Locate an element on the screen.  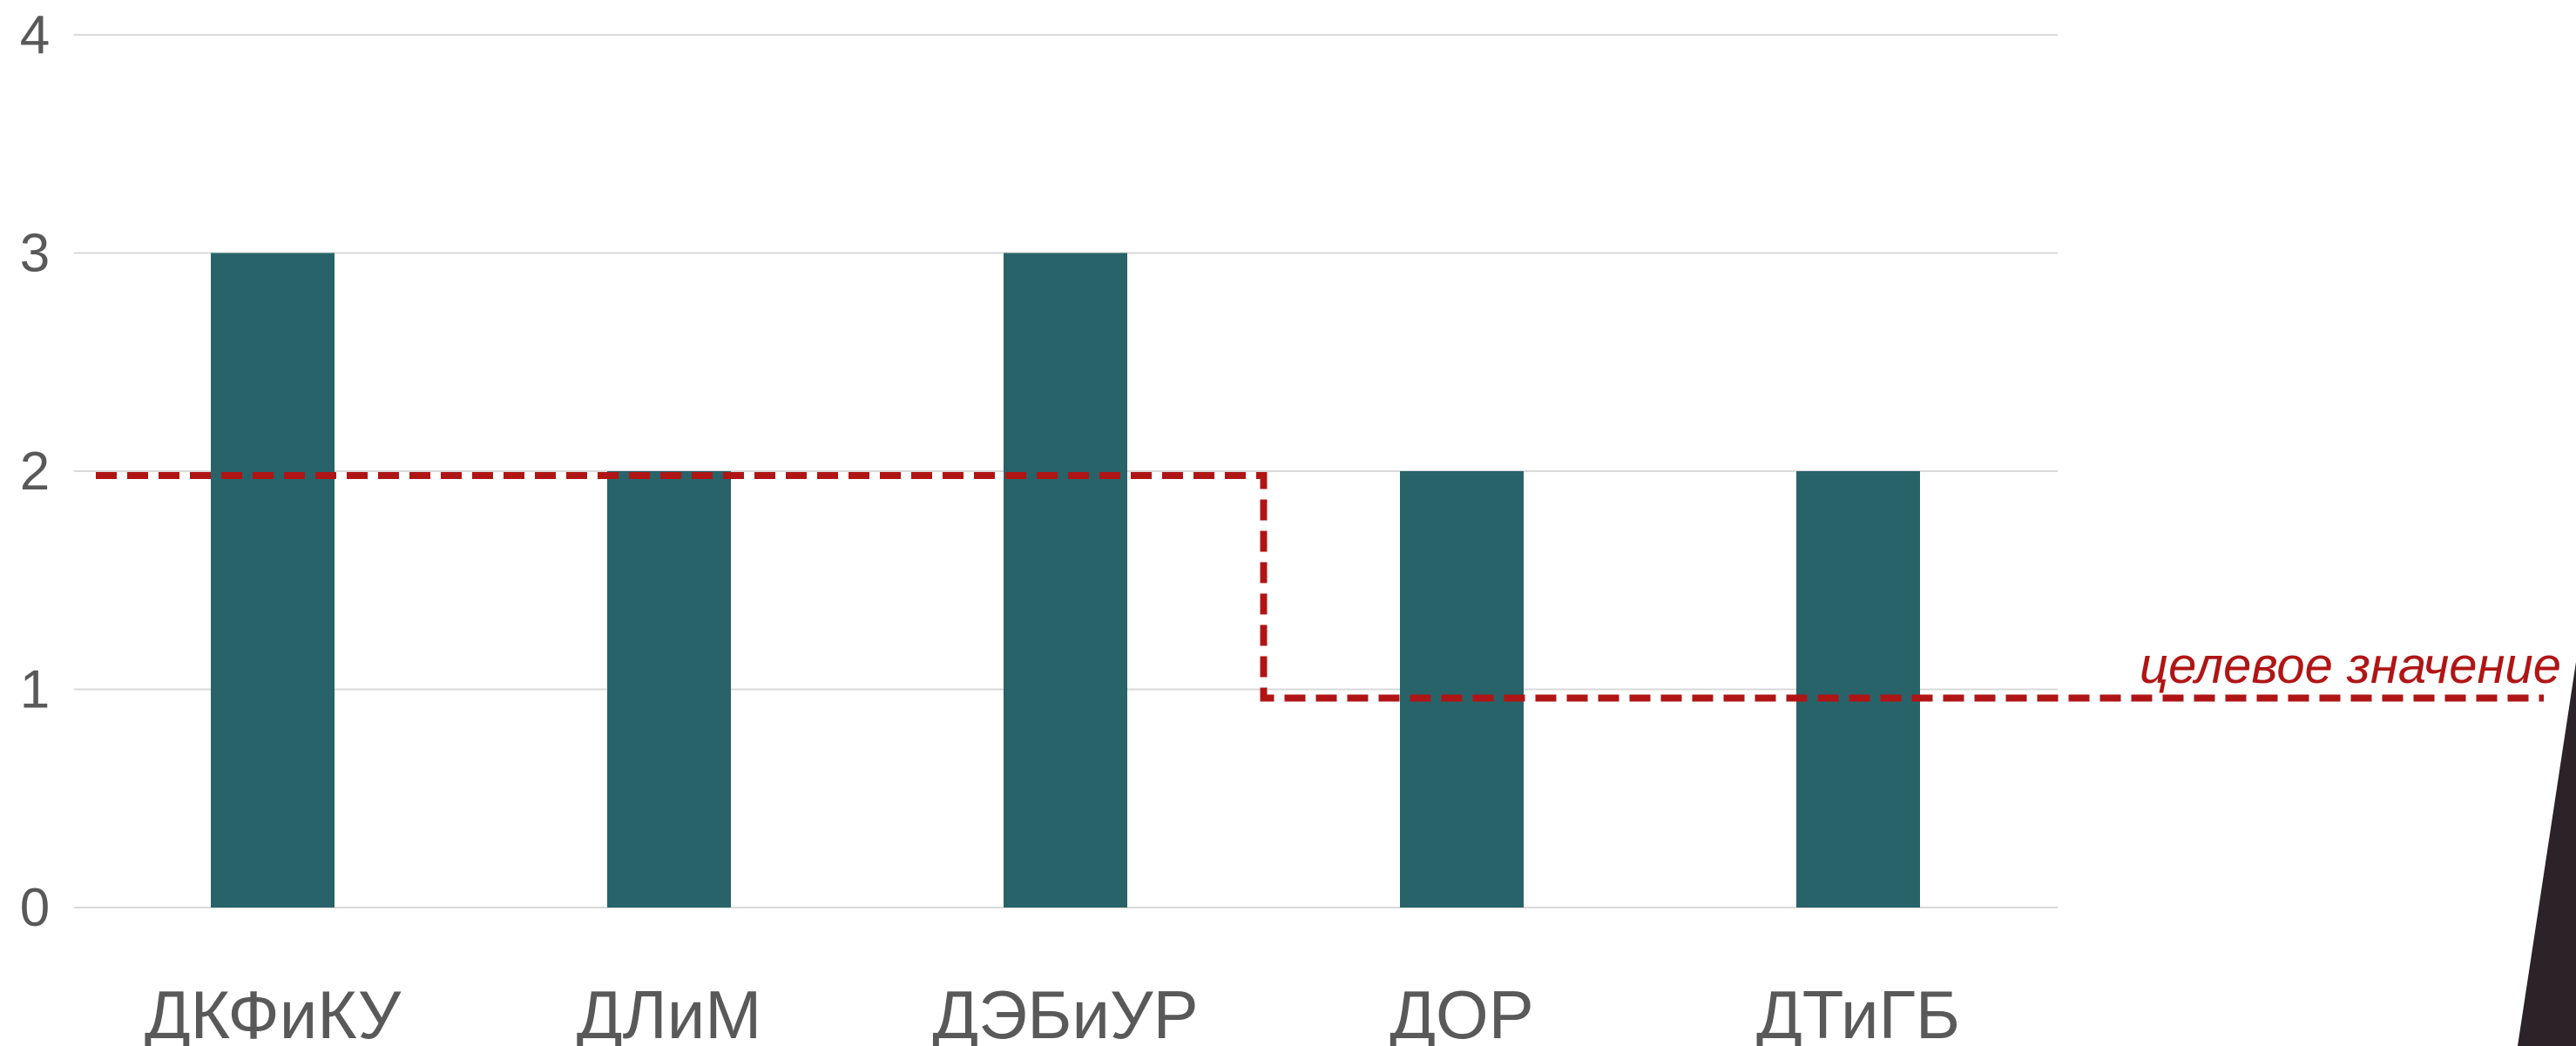
y-tick-label: 2 is located at coordinates (35, 472).